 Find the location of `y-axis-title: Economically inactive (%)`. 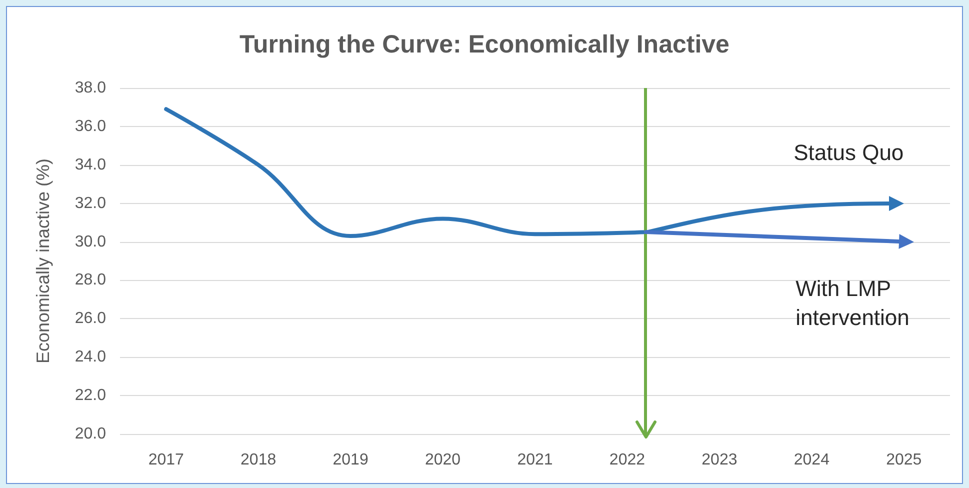

y-axis-title: Economically inactive (%) is located at coordinates (43, 261).